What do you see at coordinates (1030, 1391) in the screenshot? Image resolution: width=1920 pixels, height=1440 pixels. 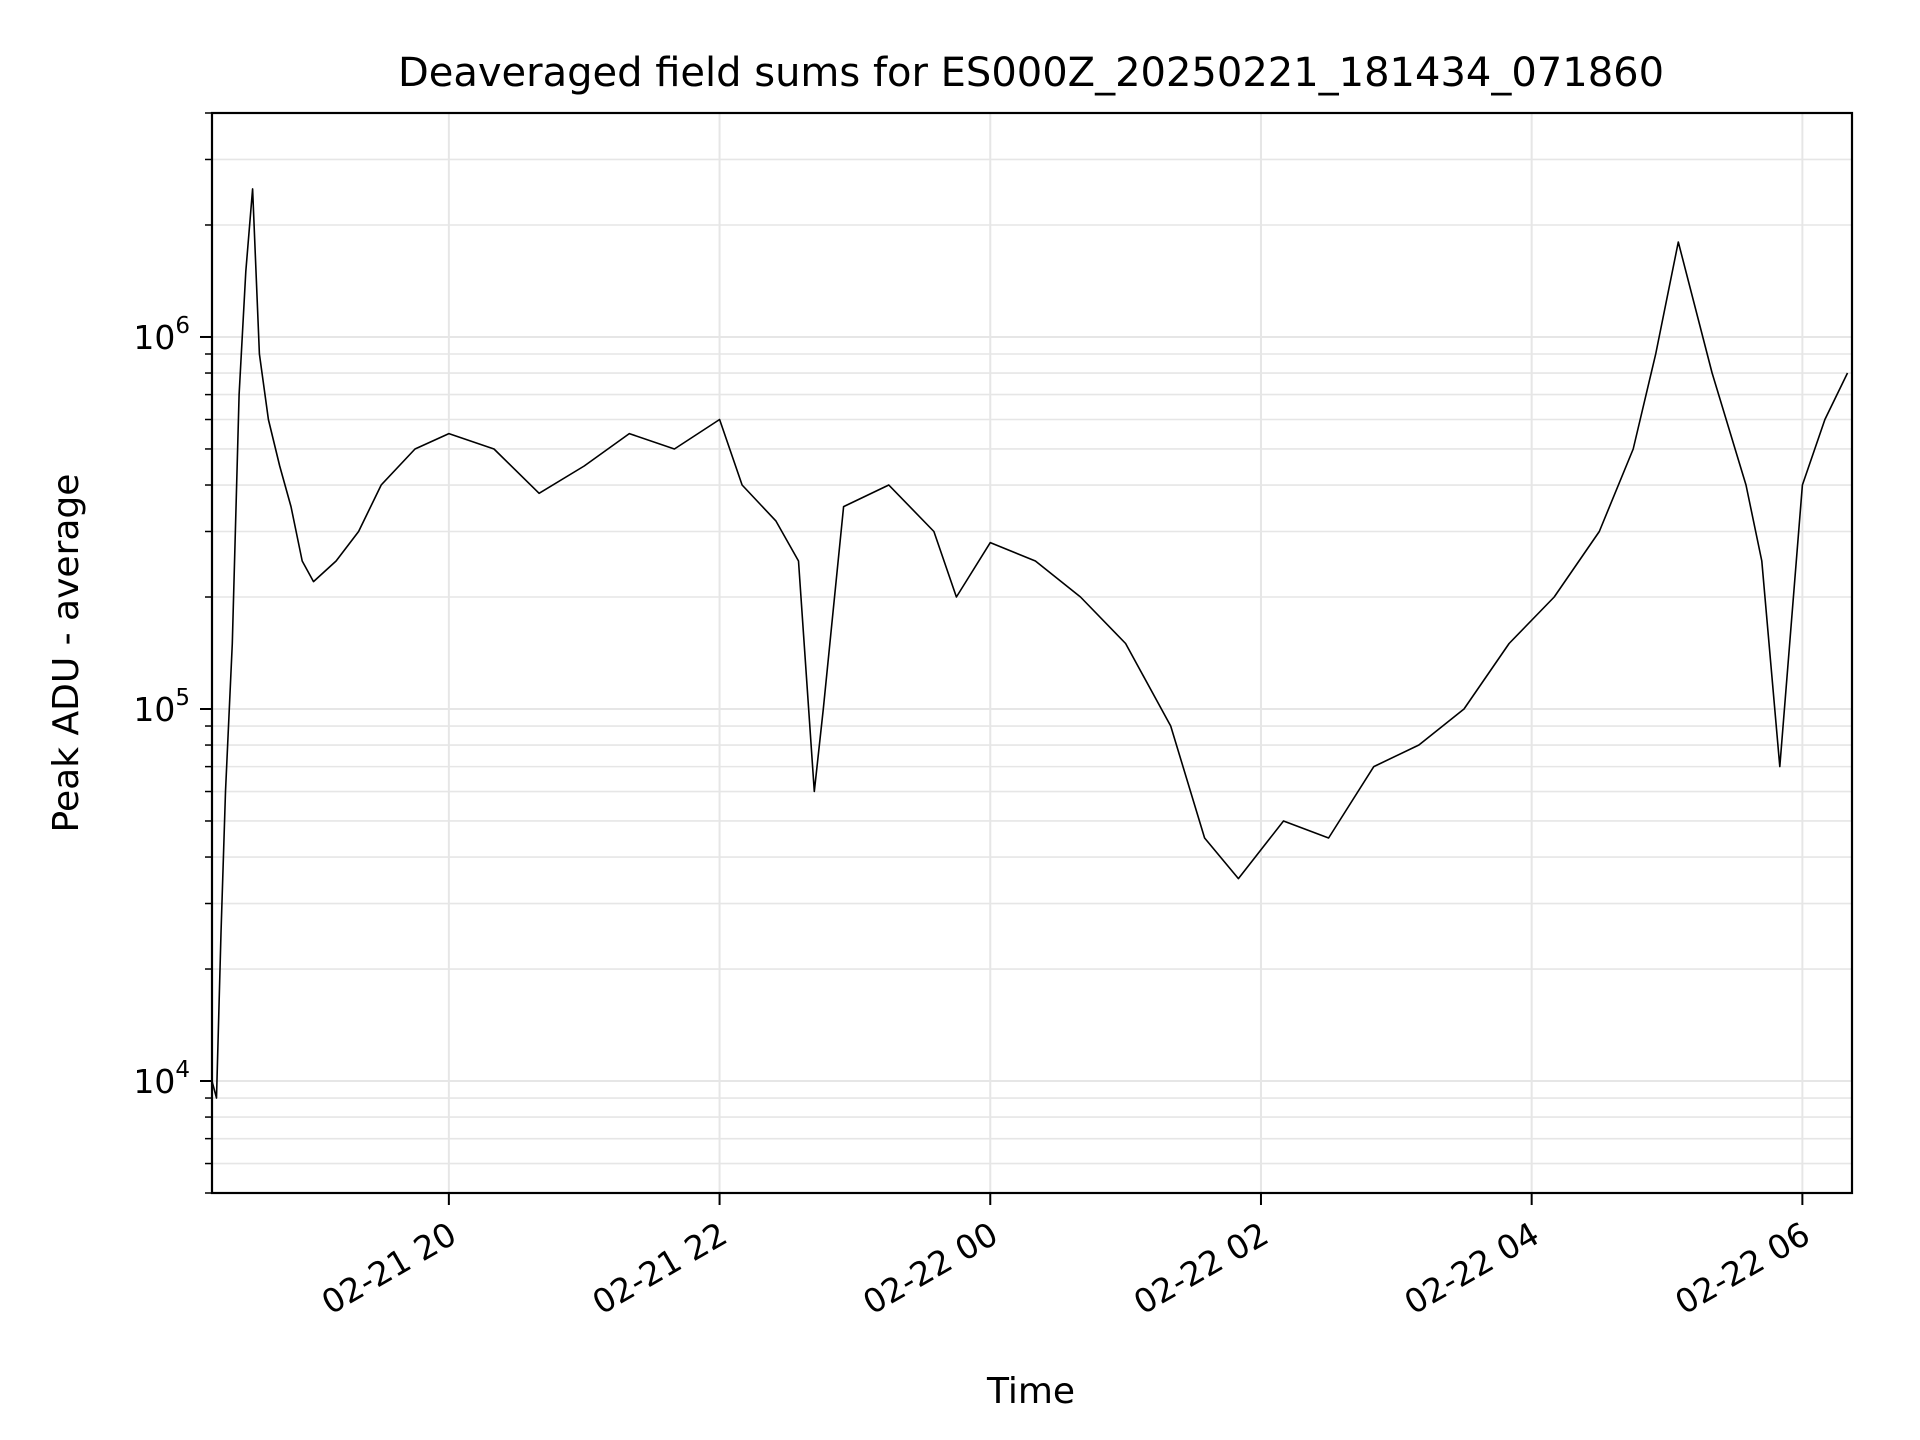 I see `x-axis-label: Time` at bounding box center [1030, 1391].